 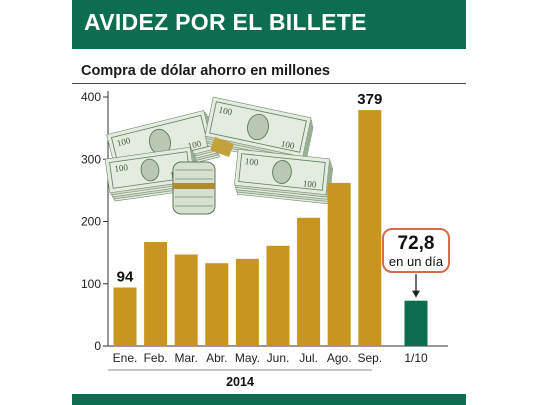 I want to click on x-tick-label: Feb., so click(x=156, y=358).